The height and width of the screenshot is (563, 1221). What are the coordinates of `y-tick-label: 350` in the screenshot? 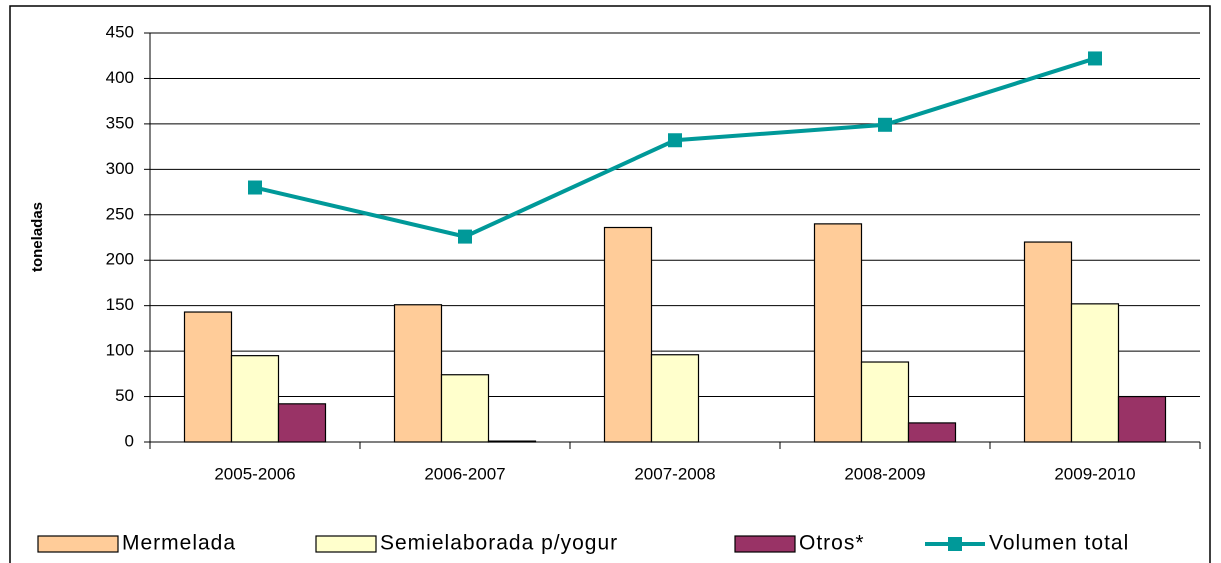 It's located at (120, 122).